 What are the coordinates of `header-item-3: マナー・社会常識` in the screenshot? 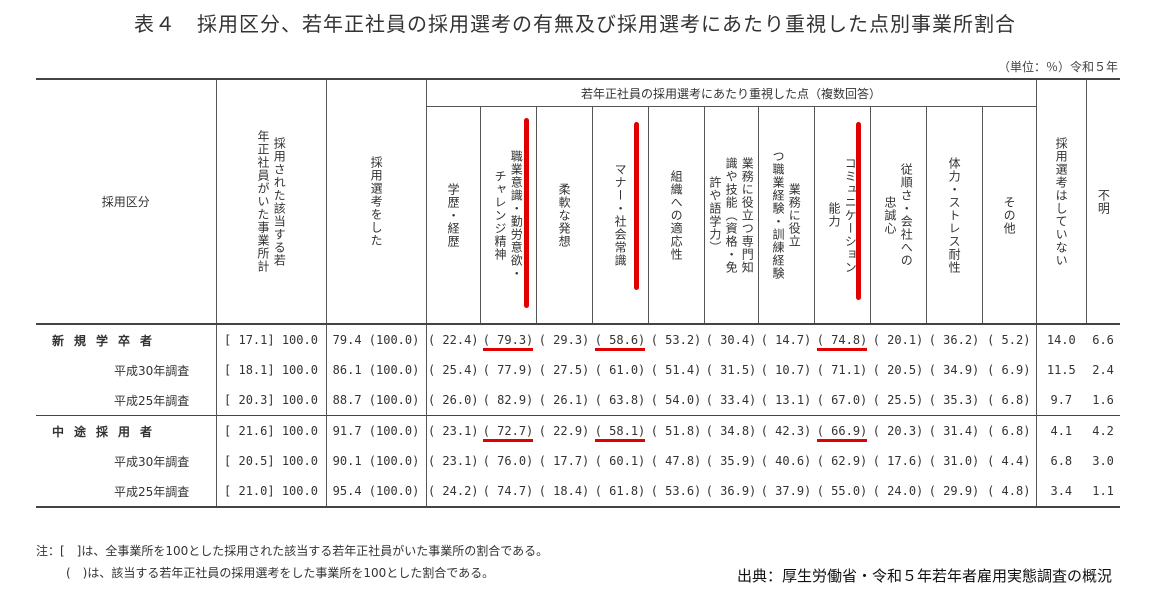 It's located at (619, 215).